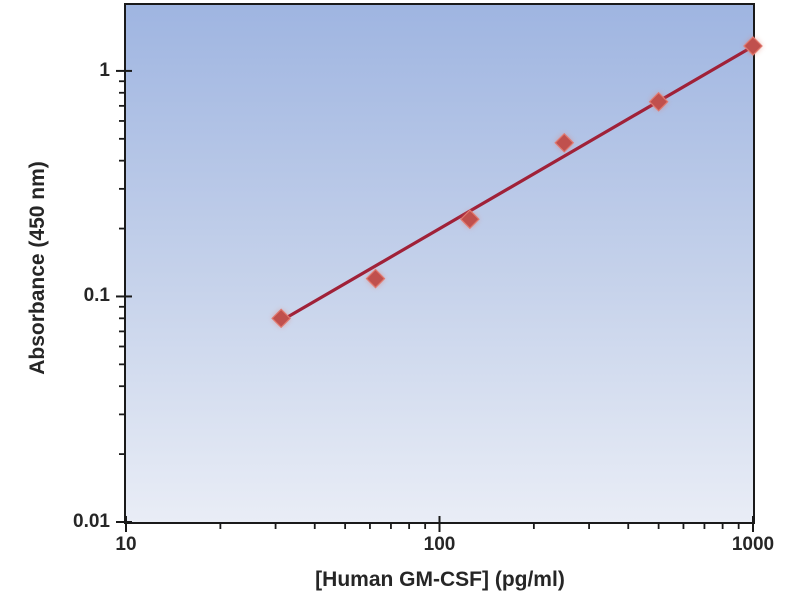 The width and height of the screenshot is (800, 600). What do you see at coordinates (440, 579) in the screenshot?
I see `x-axis-title: [Human GM-CSF] (pg/ml)` at bounding box center [440, 579].